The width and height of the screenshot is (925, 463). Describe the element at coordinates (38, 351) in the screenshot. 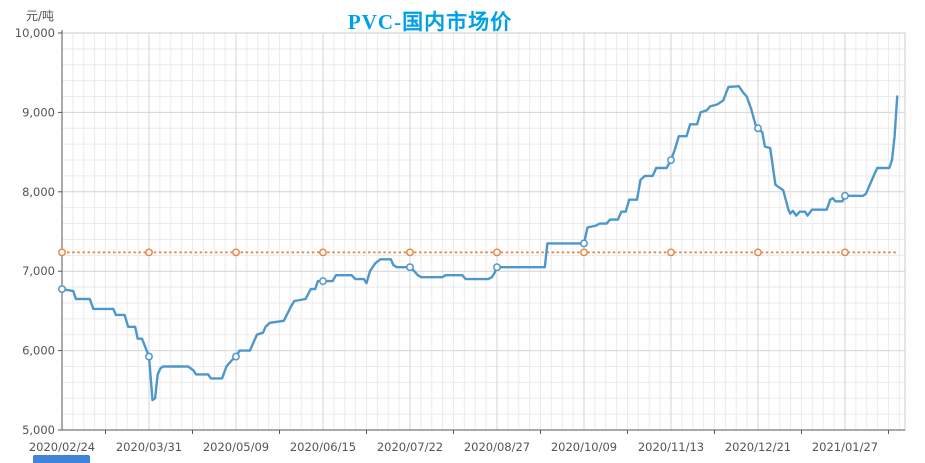

I see `y-tick-label: 6,000` at that location.